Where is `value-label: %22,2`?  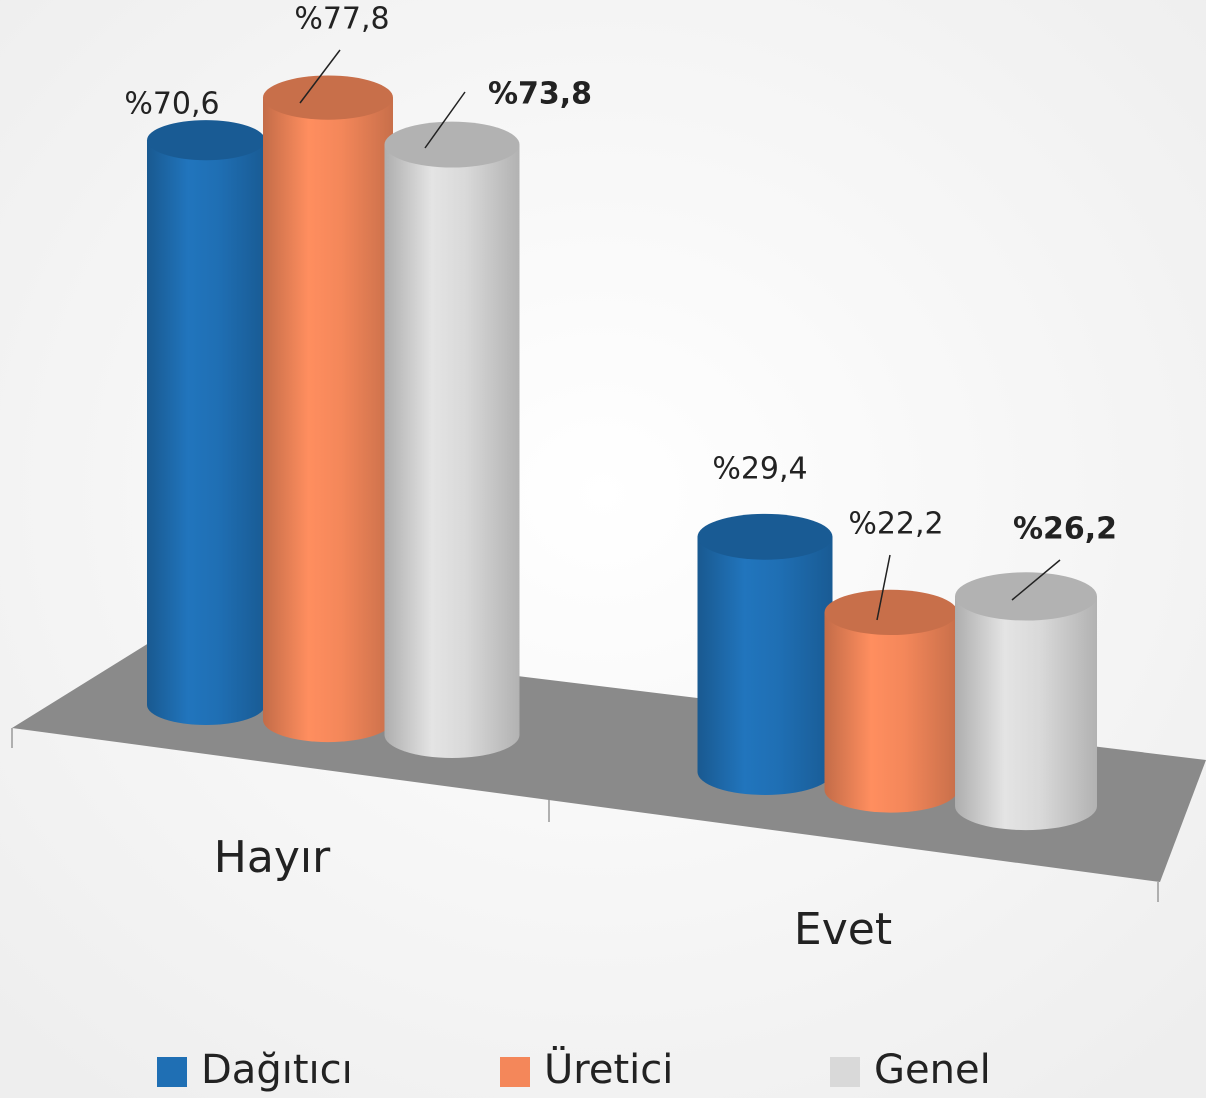
value-label: %22,2 is located at coordinates (895, 524).